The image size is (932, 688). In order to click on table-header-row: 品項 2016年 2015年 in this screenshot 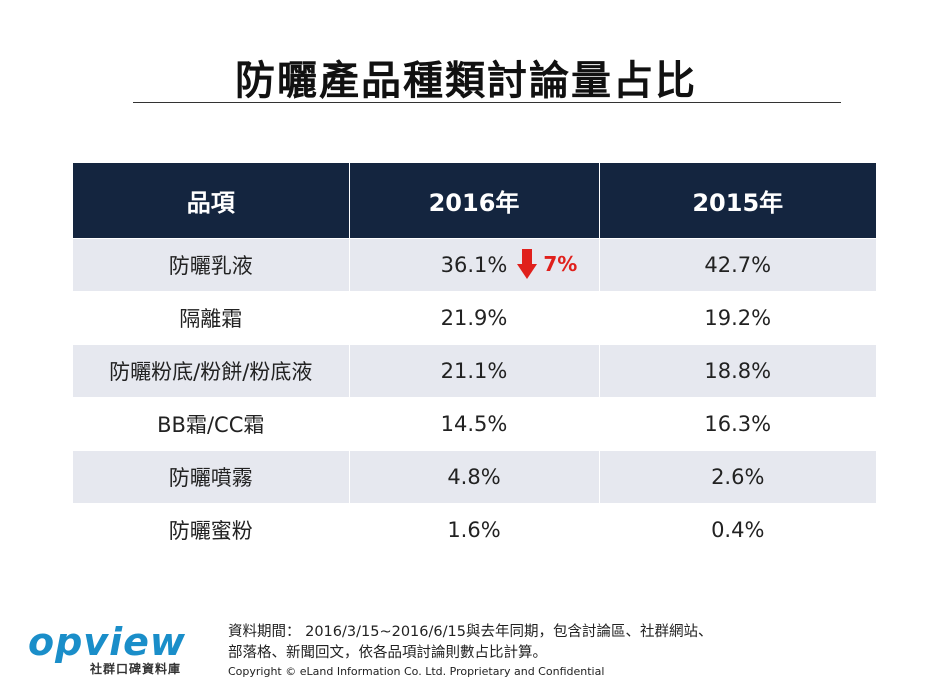, I will do `click(474, 201)`.